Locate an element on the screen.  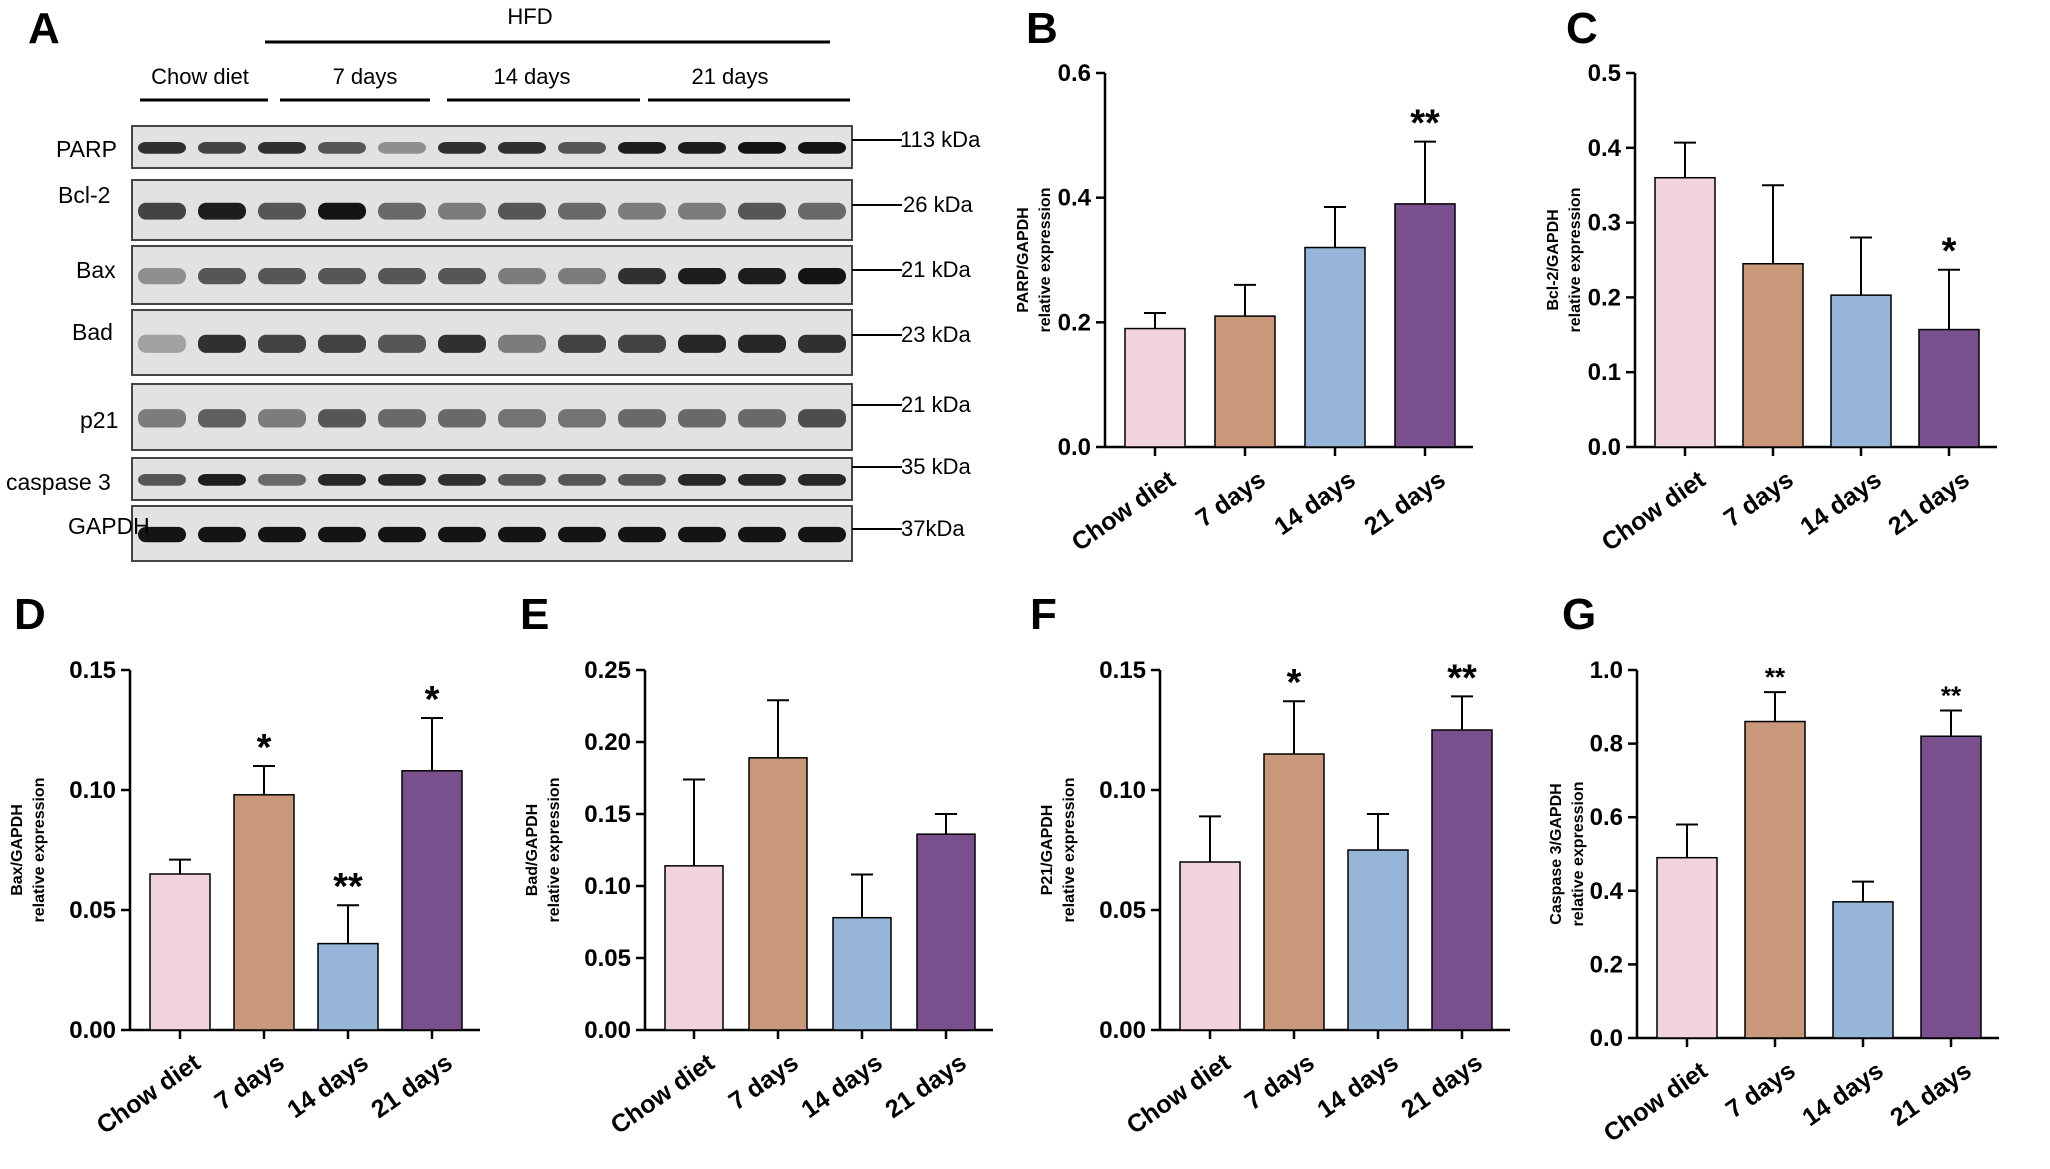
y-tick-label: 0.8 is located at coordinates (1606, 744).